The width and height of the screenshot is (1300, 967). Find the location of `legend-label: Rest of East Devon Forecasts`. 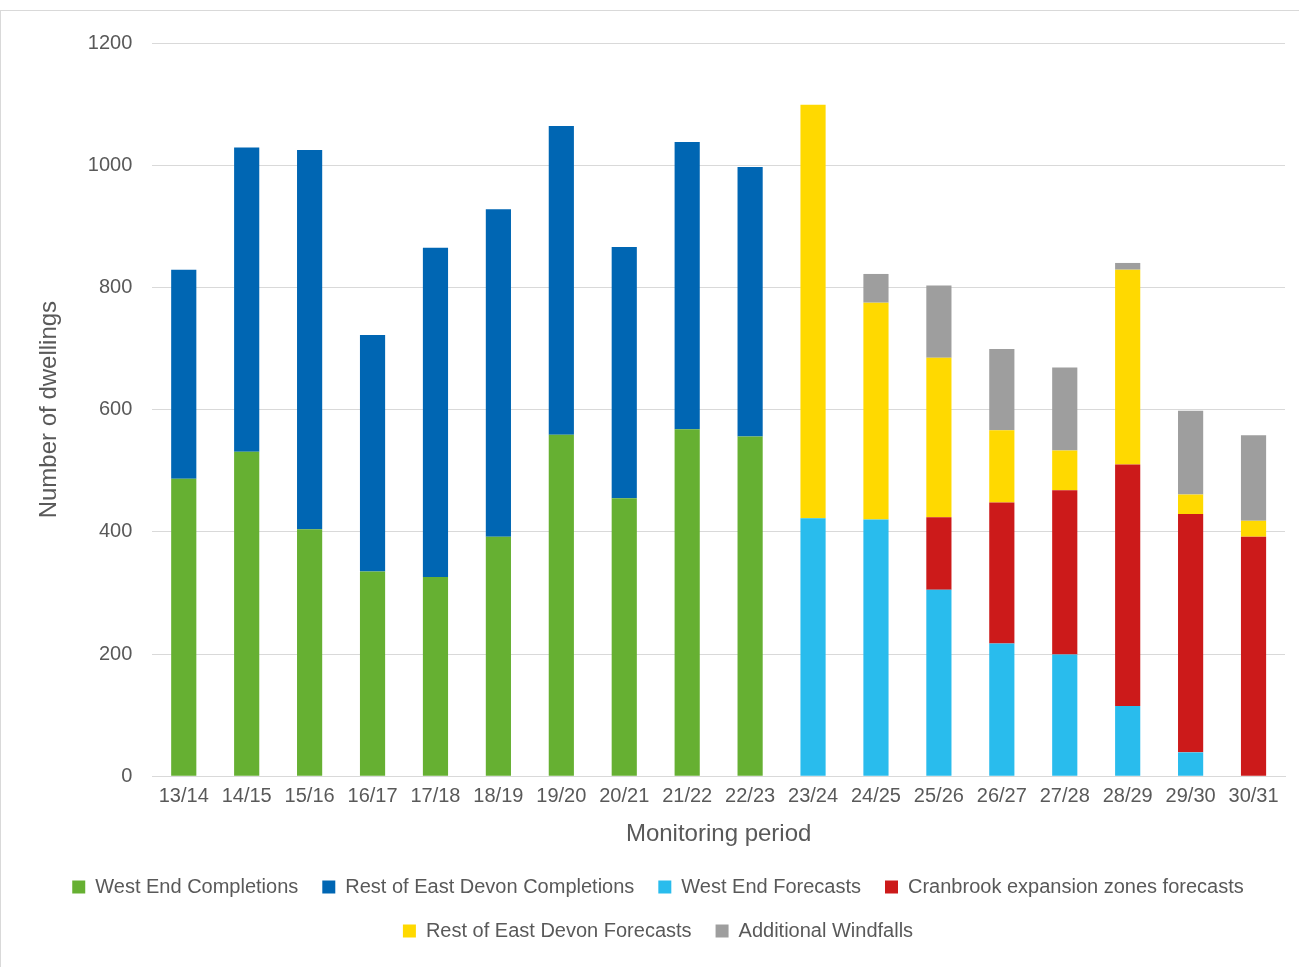

legend-label: Rest of East Devon Forecasts is located at coordinates (558, 929).